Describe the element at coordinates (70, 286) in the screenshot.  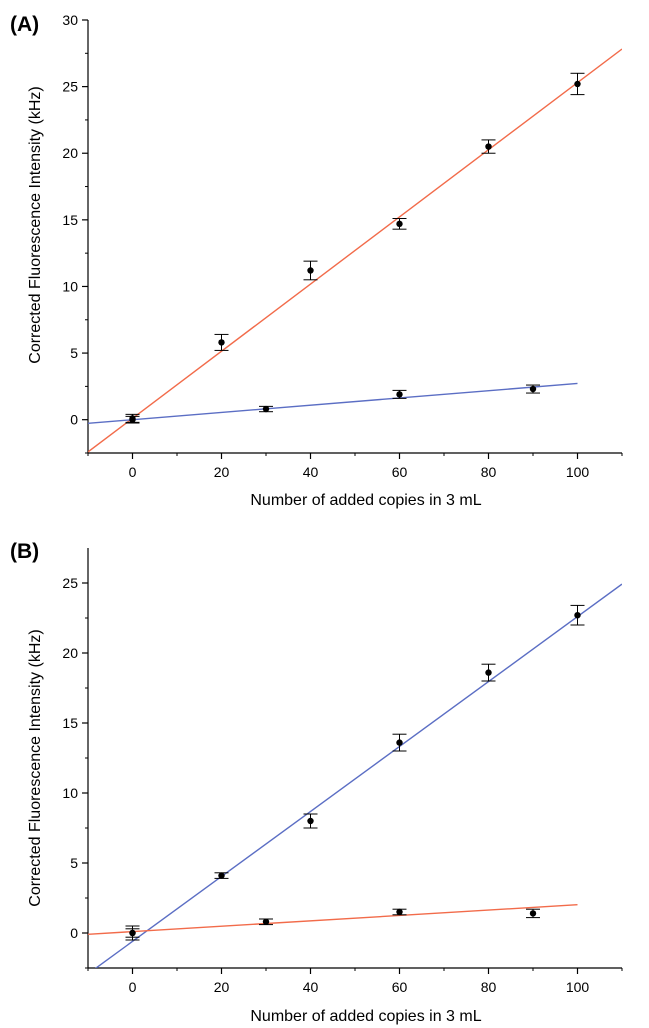
I see `y-tick-label-a: 10` at that location.